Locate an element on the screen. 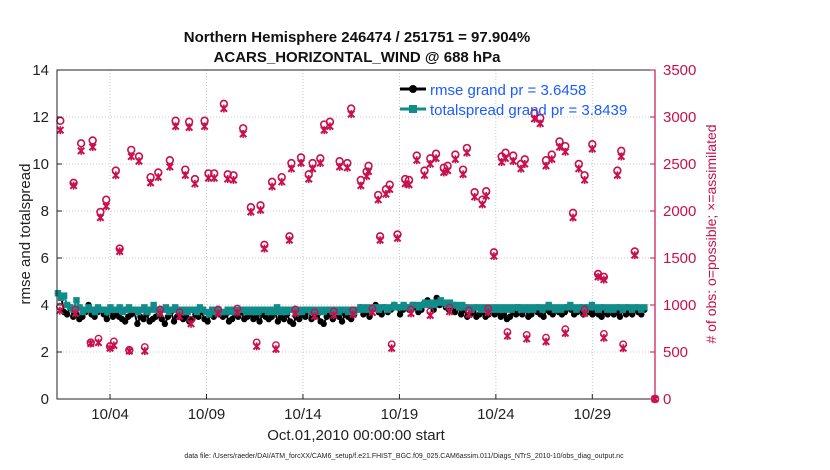 The height and width of the screenshot is (470, 830). legend-rmse-marker is located at coordinates (413, 89).